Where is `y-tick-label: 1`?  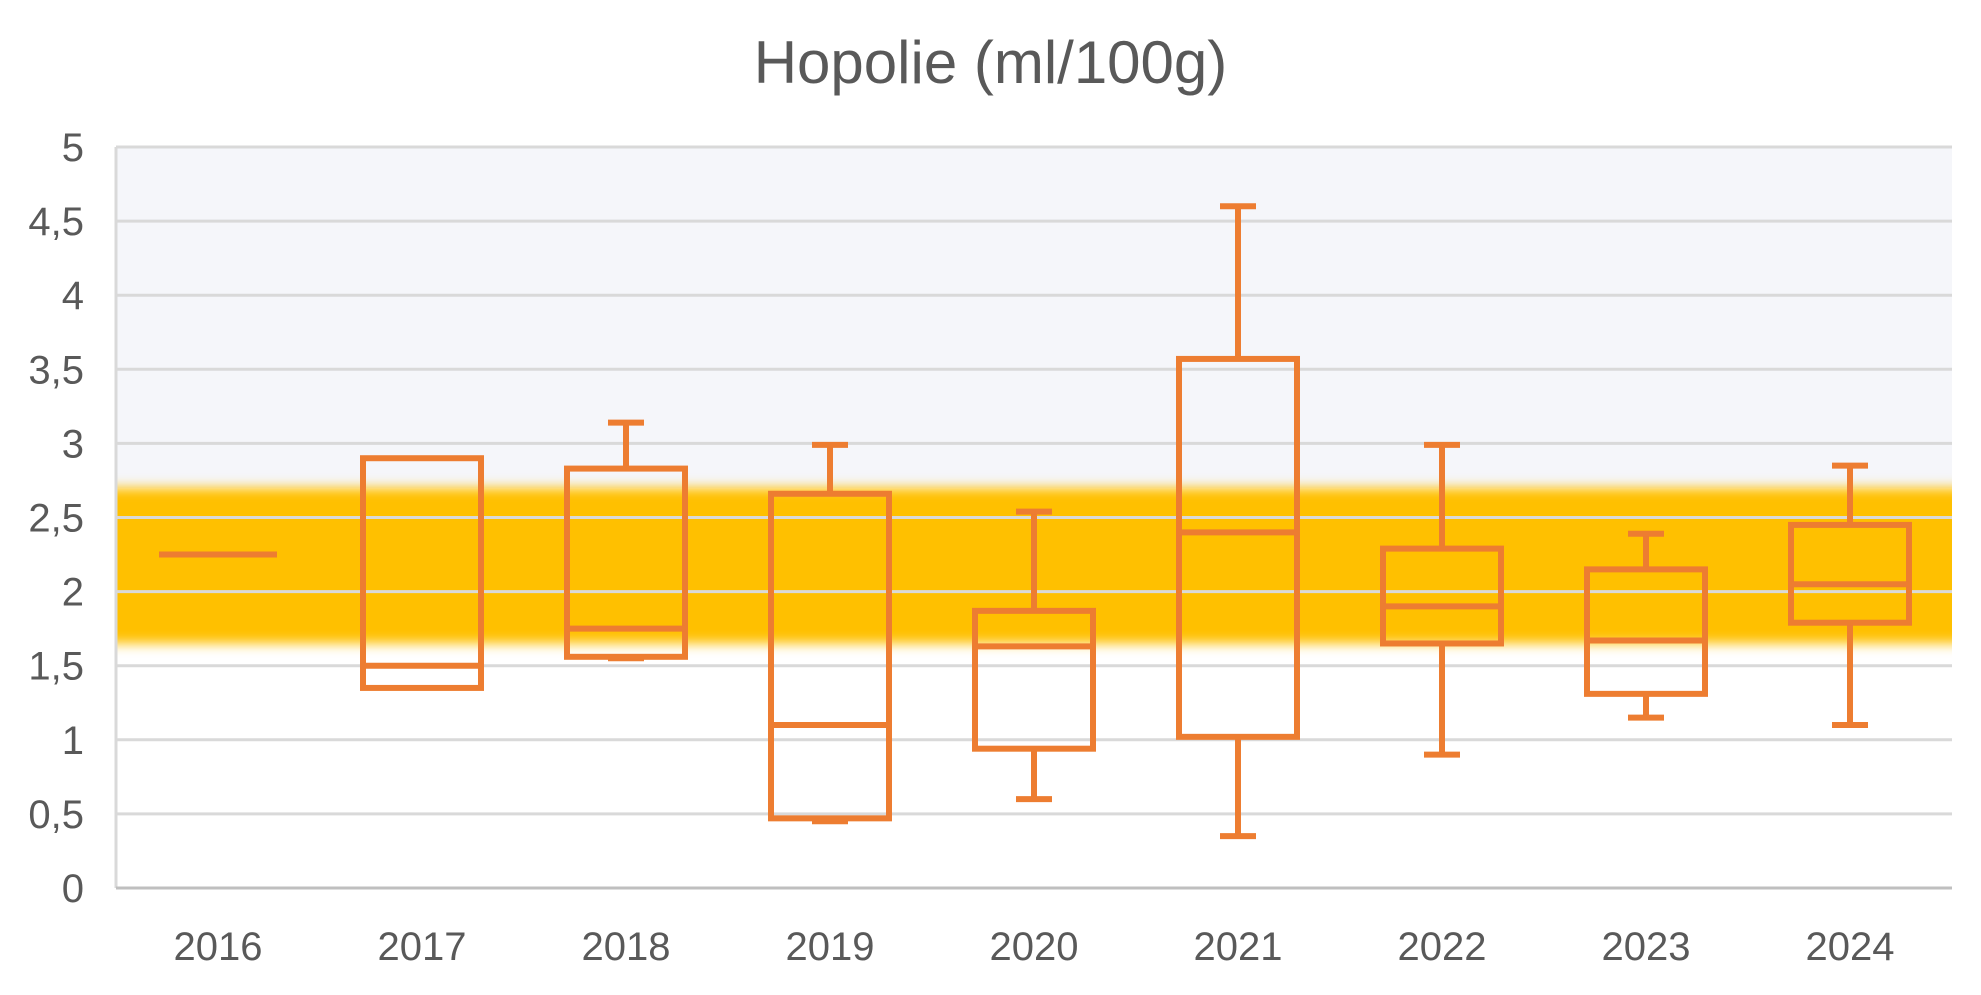 y-tick-label: 1 is located at coordinates (73, 741).